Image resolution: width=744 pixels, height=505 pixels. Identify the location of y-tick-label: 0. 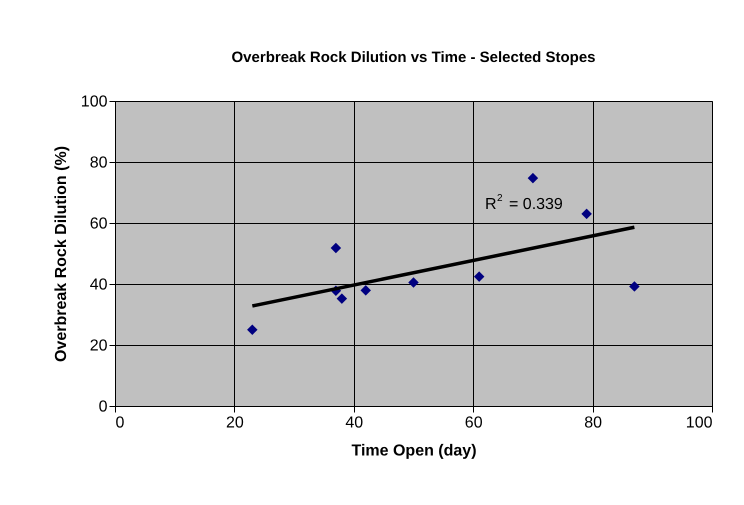
(103, 407).